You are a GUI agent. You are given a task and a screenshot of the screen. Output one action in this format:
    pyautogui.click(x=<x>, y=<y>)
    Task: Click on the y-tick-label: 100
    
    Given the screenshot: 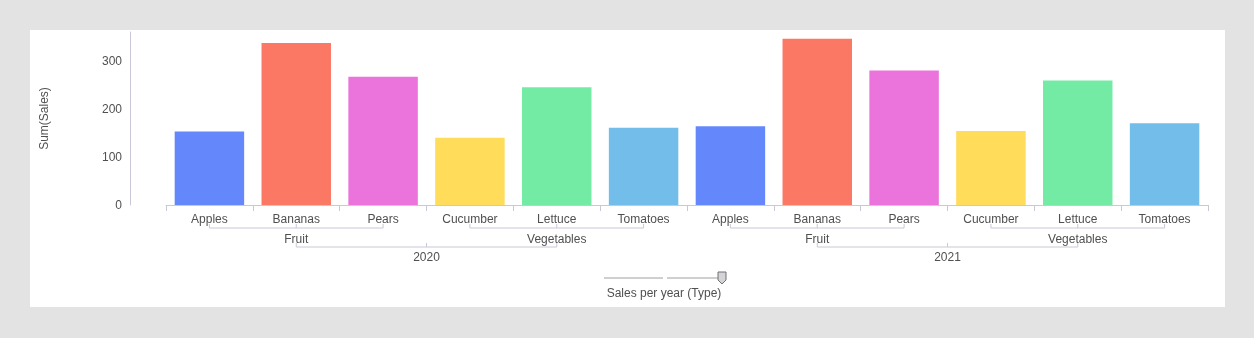 What is the action you would take?
    pyautogui.click(x=112, y=156)
    